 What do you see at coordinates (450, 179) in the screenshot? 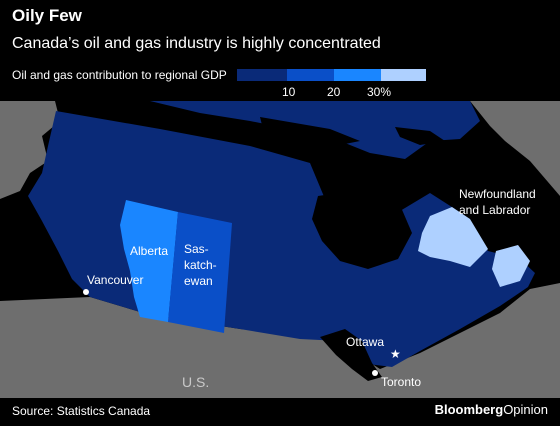
I see `baffin-channel` at bounding box center [450, 179].